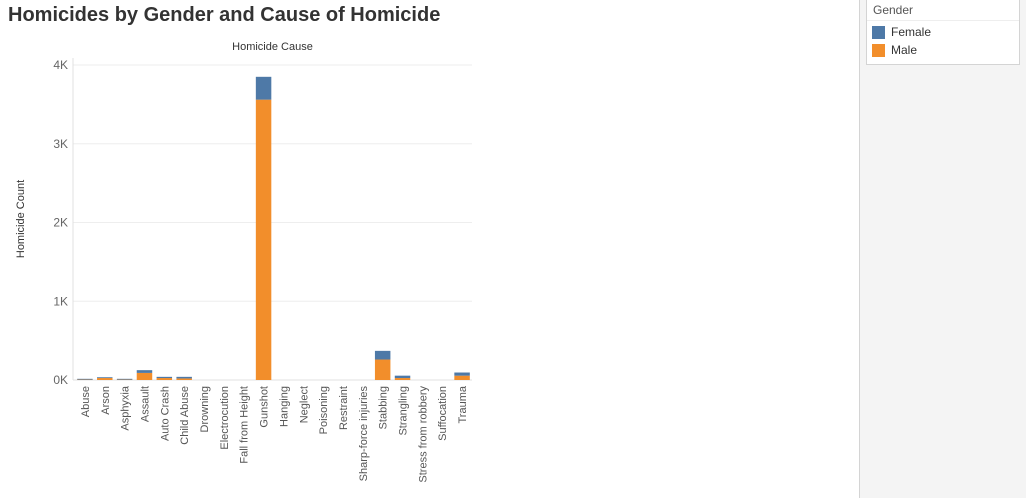 This screenshot has height=498, width=1026. What do you see at coordinates (144, 371) in the screenshot?
I see `bar-assault-female` at bounding box center [144, 371].